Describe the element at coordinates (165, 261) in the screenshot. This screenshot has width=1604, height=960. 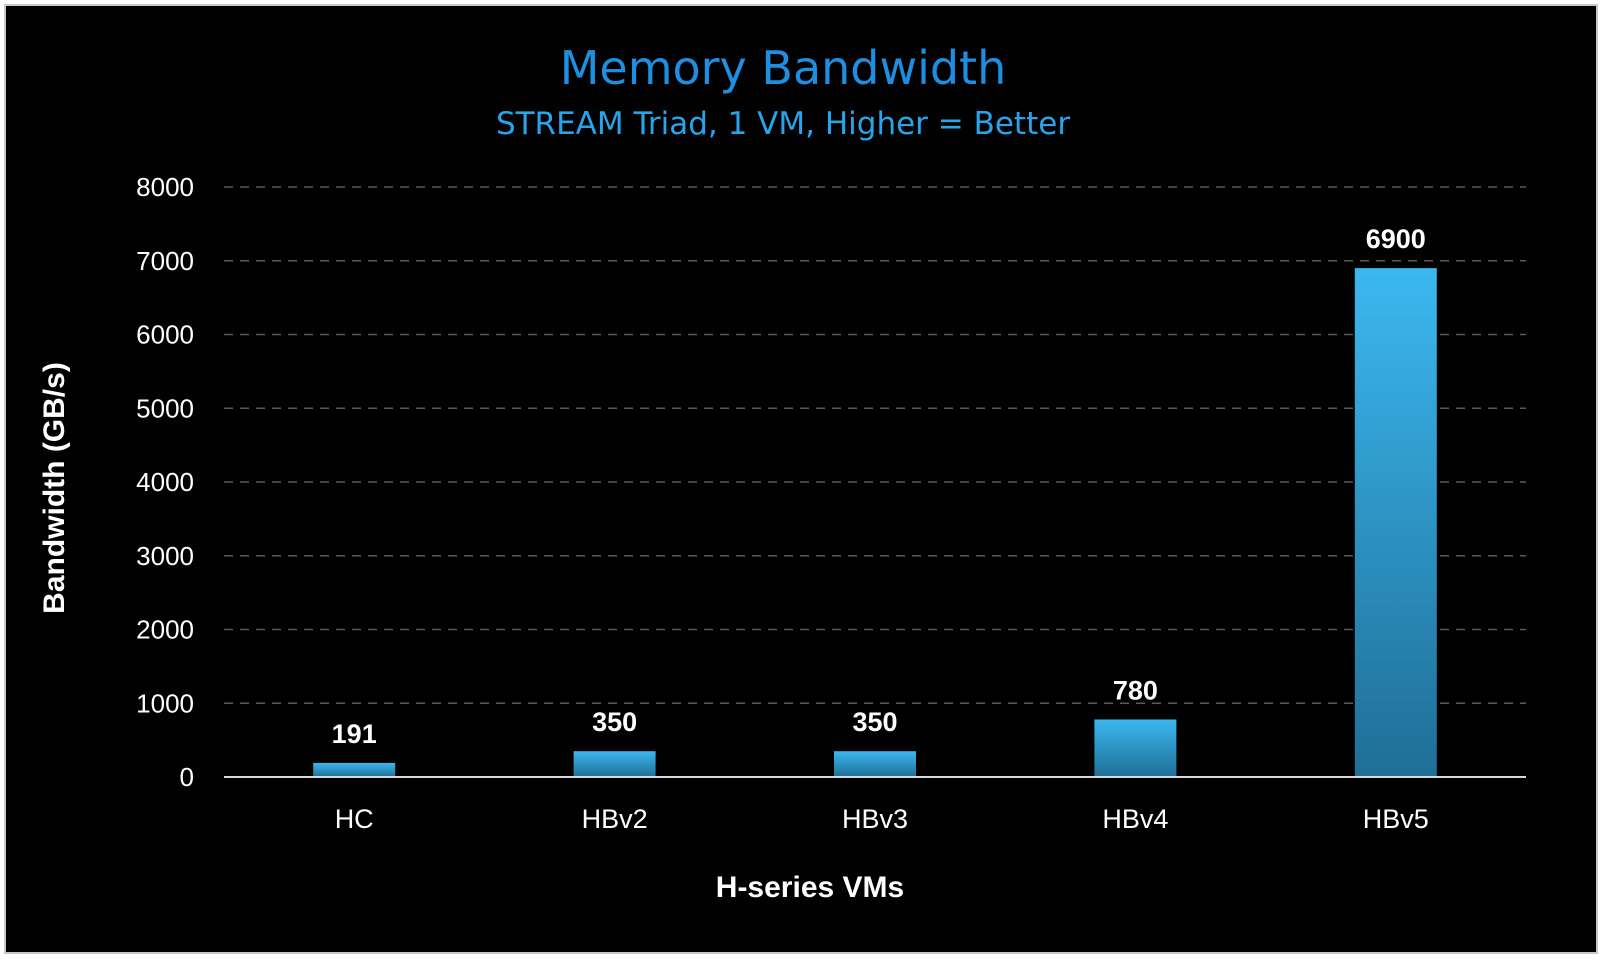
I see `y-tick-label: 7000` at that location.